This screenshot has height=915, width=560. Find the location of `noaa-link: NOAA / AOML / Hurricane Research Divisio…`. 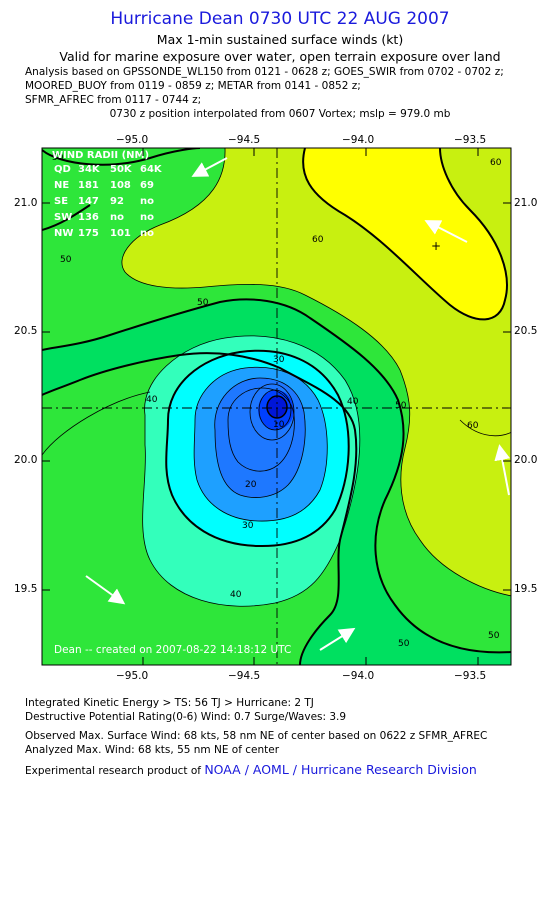

noaa-link: NOAA / AOML / Hurricane Research Divisio… is located at coordinates (340, 769).